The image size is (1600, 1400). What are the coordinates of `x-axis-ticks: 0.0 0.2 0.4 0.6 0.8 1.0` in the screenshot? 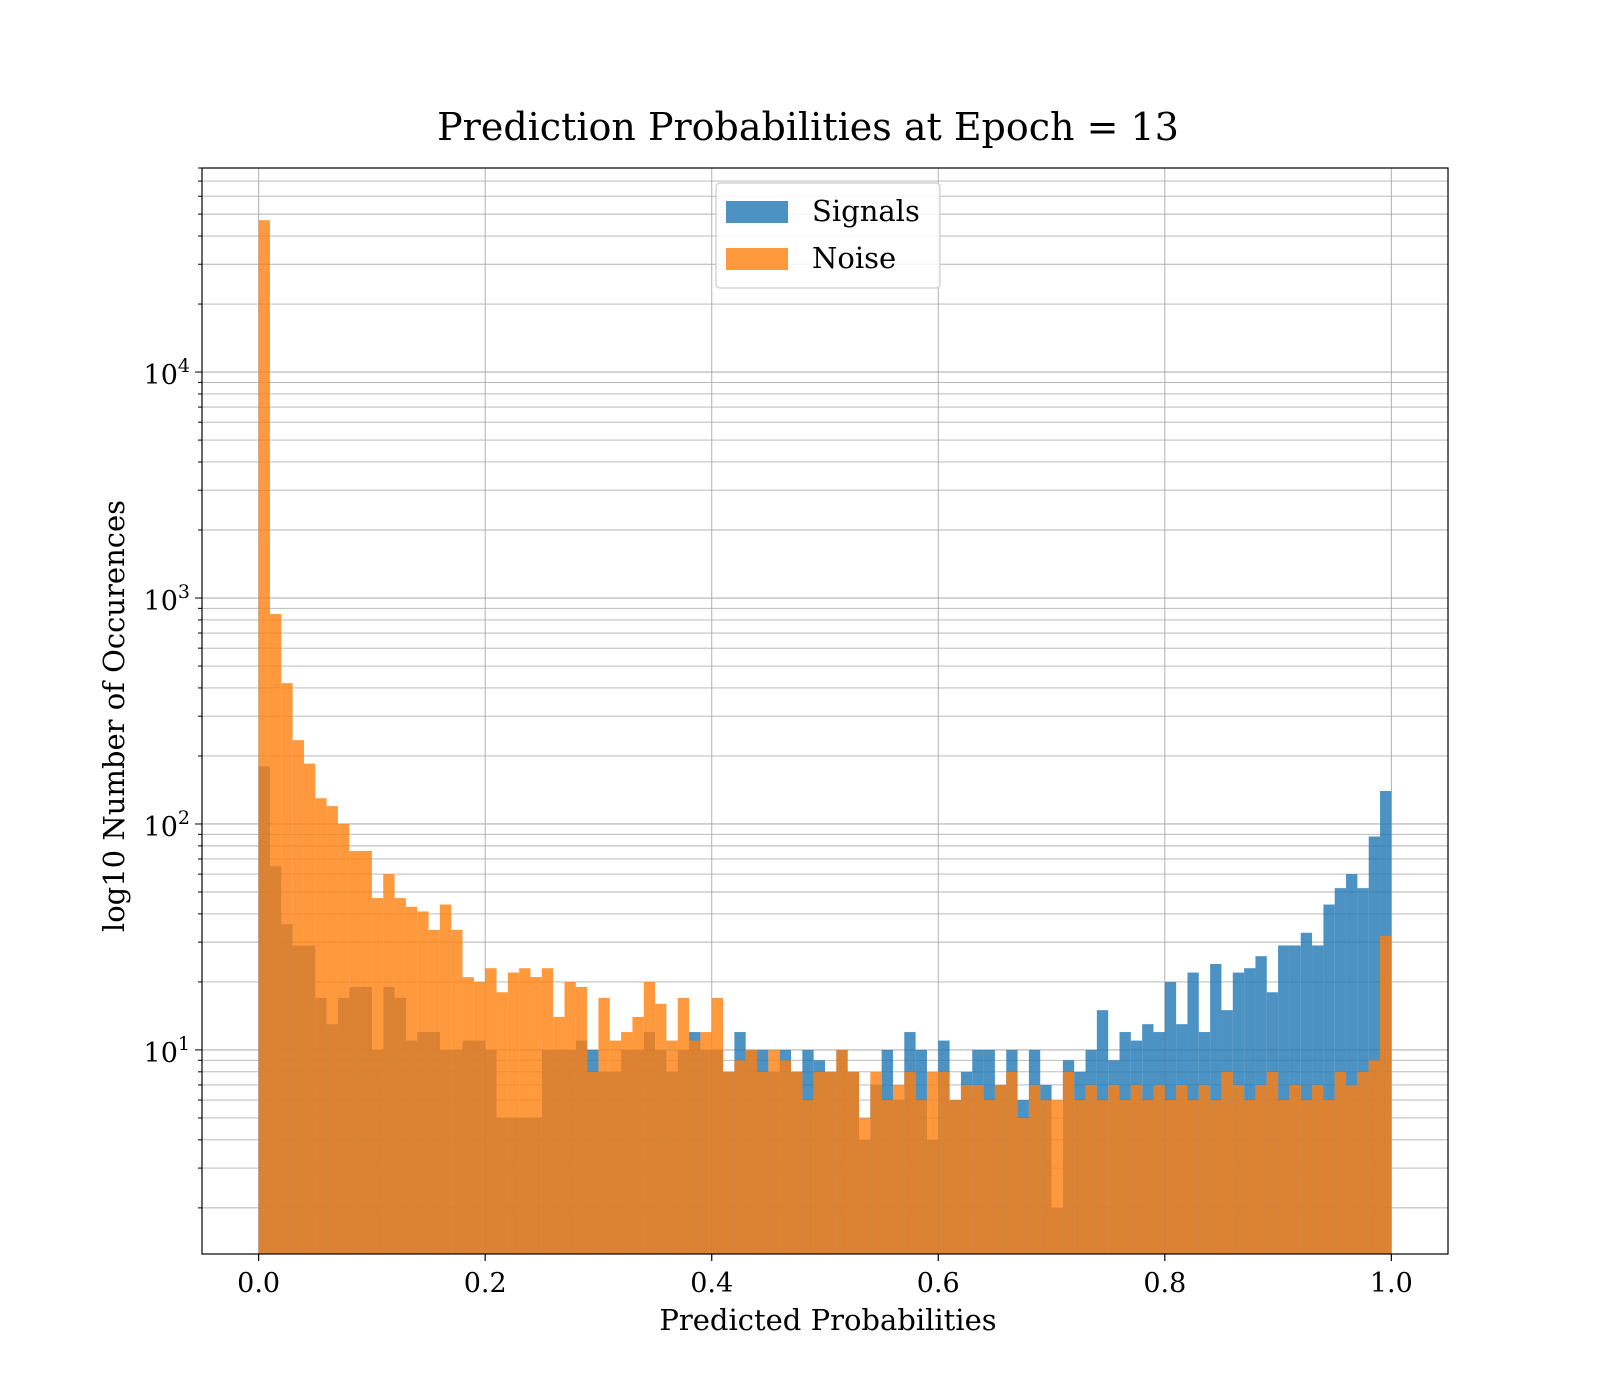 It's located at (825, 1276).